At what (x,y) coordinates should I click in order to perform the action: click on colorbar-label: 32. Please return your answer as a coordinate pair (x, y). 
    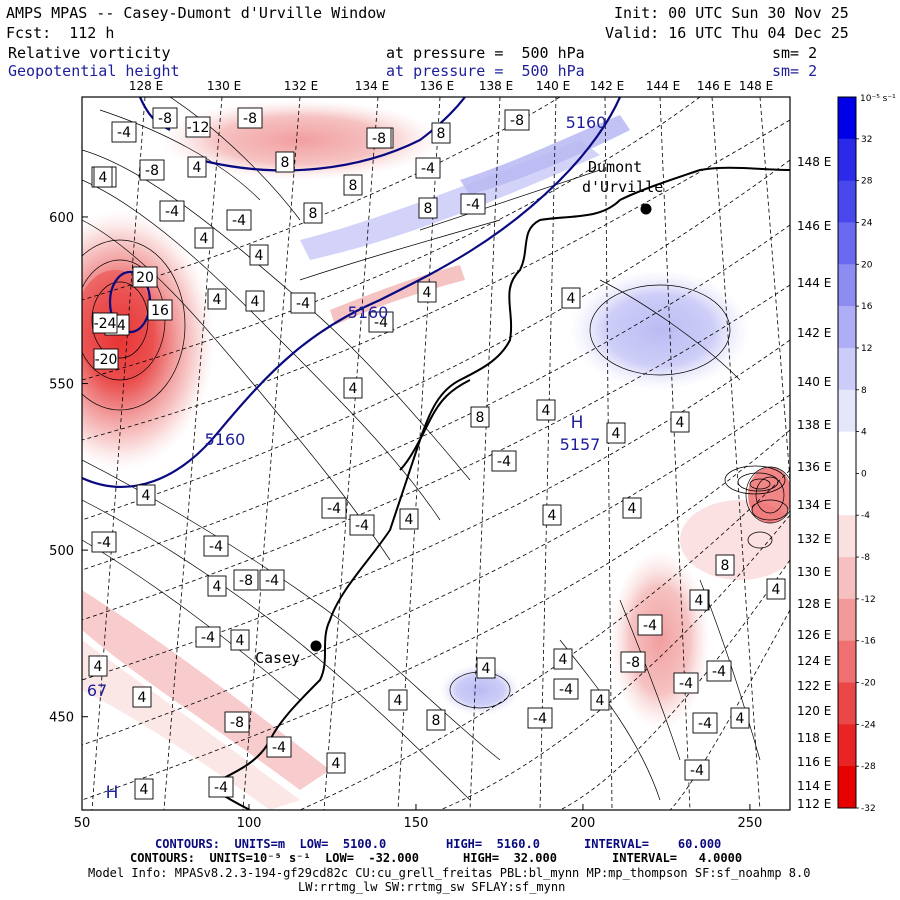
    Looking at the image, I should click on (866, 140).